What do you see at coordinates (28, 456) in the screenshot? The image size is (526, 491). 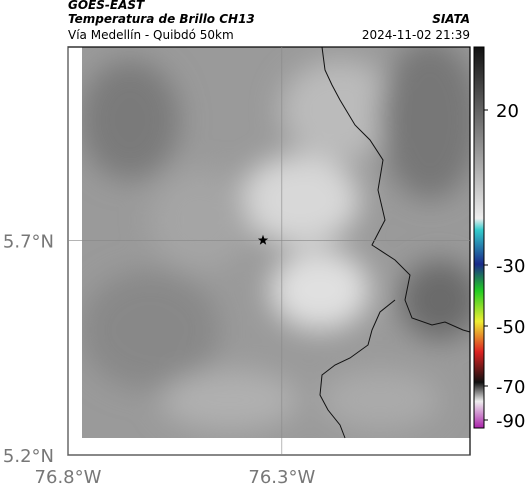 I see `y-tick-label: 5.2°N` at bounding box center [28, 456].